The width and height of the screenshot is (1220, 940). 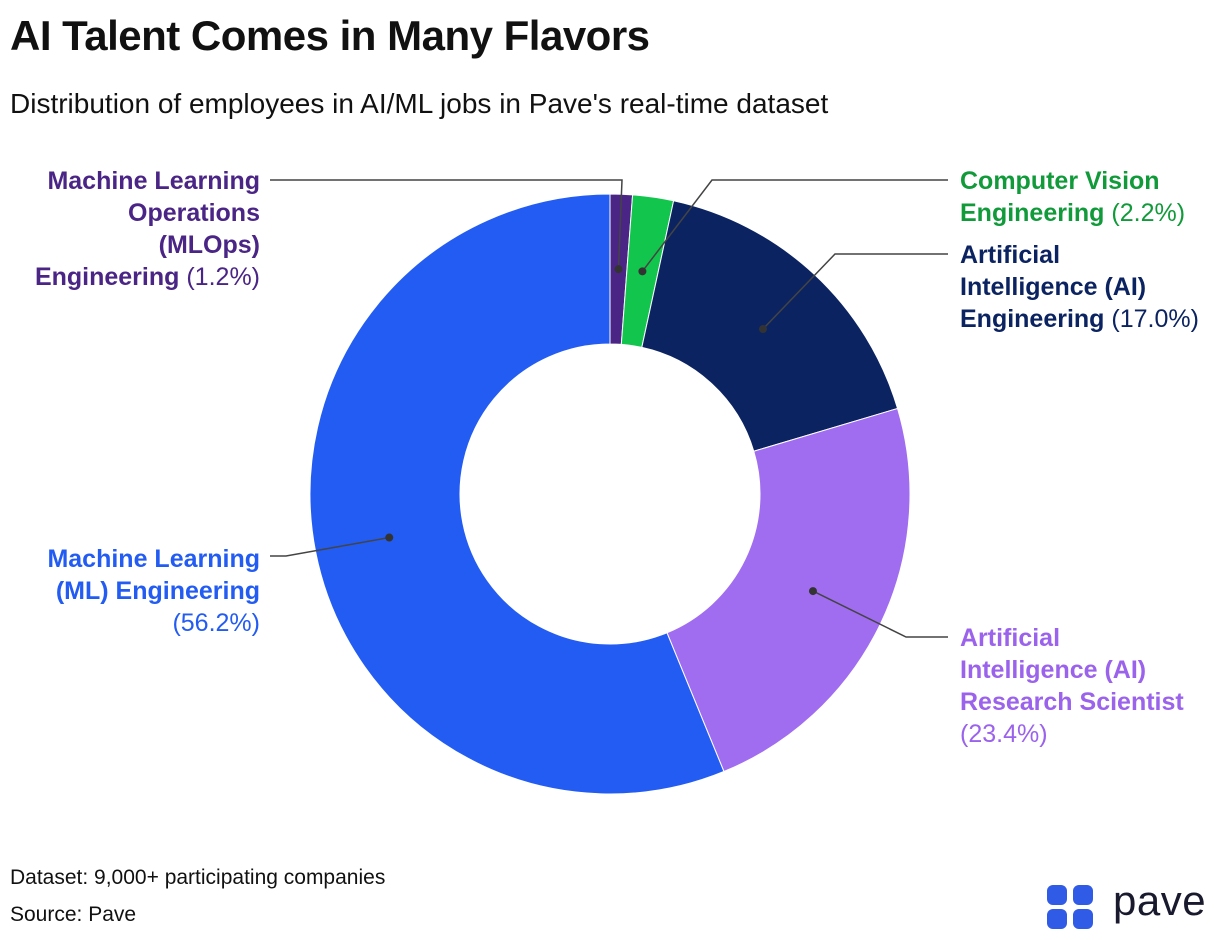 I want to click on label-ml-eng-line2: (ML) Engineering, so click(x=157, y=591).